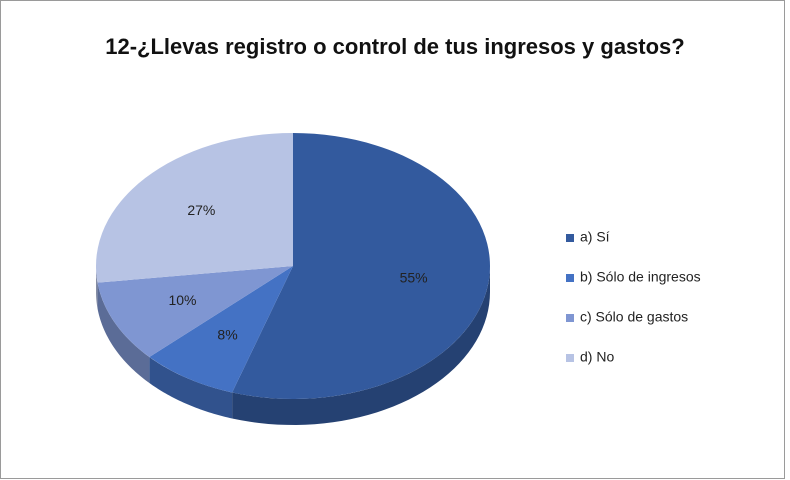 The height and width of the screenshot is (480, 790). What do you see at coordinates (597, 357) in the screenshot?
I see `legend-label: d) No` at bounding box center [597, 357].